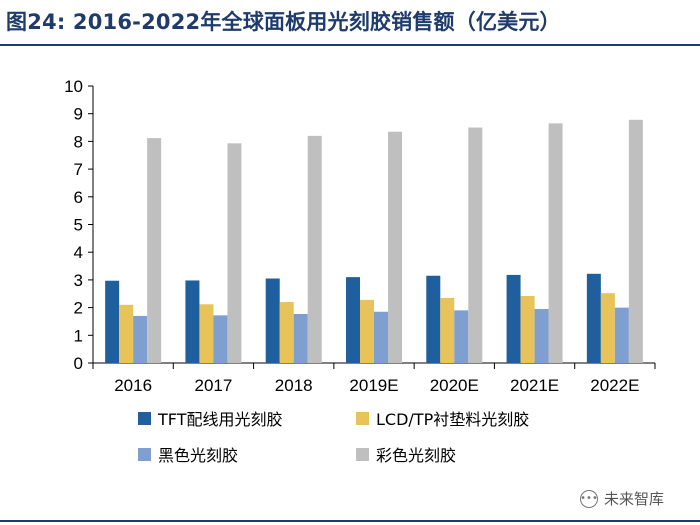 The width and height of the screenshot is (700, 525). What do you see at coordinates (513, 318) in the screenshot?
I see `bar-1-2021E` at bounding box center [513, 318].